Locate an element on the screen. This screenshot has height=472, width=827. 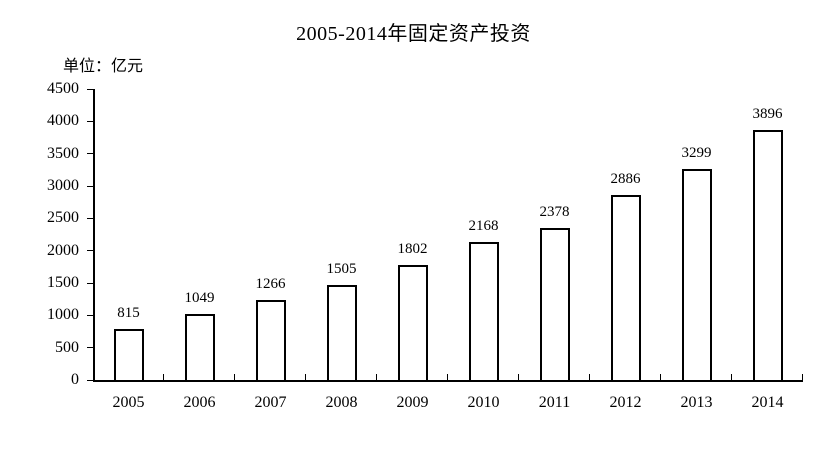
bar-value-label: 3896 is located at coordinates (767, 114).